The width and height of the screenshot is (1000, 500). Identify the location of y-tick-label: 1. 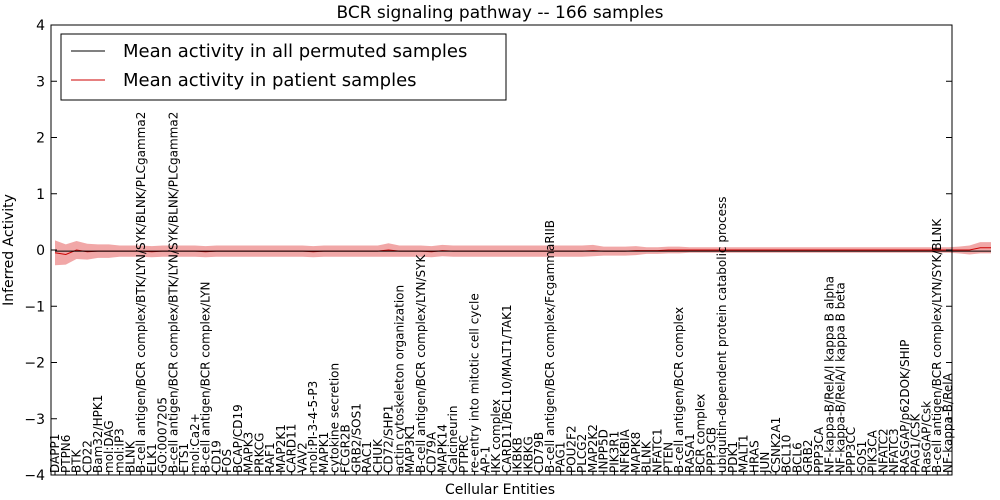
(40, 195).